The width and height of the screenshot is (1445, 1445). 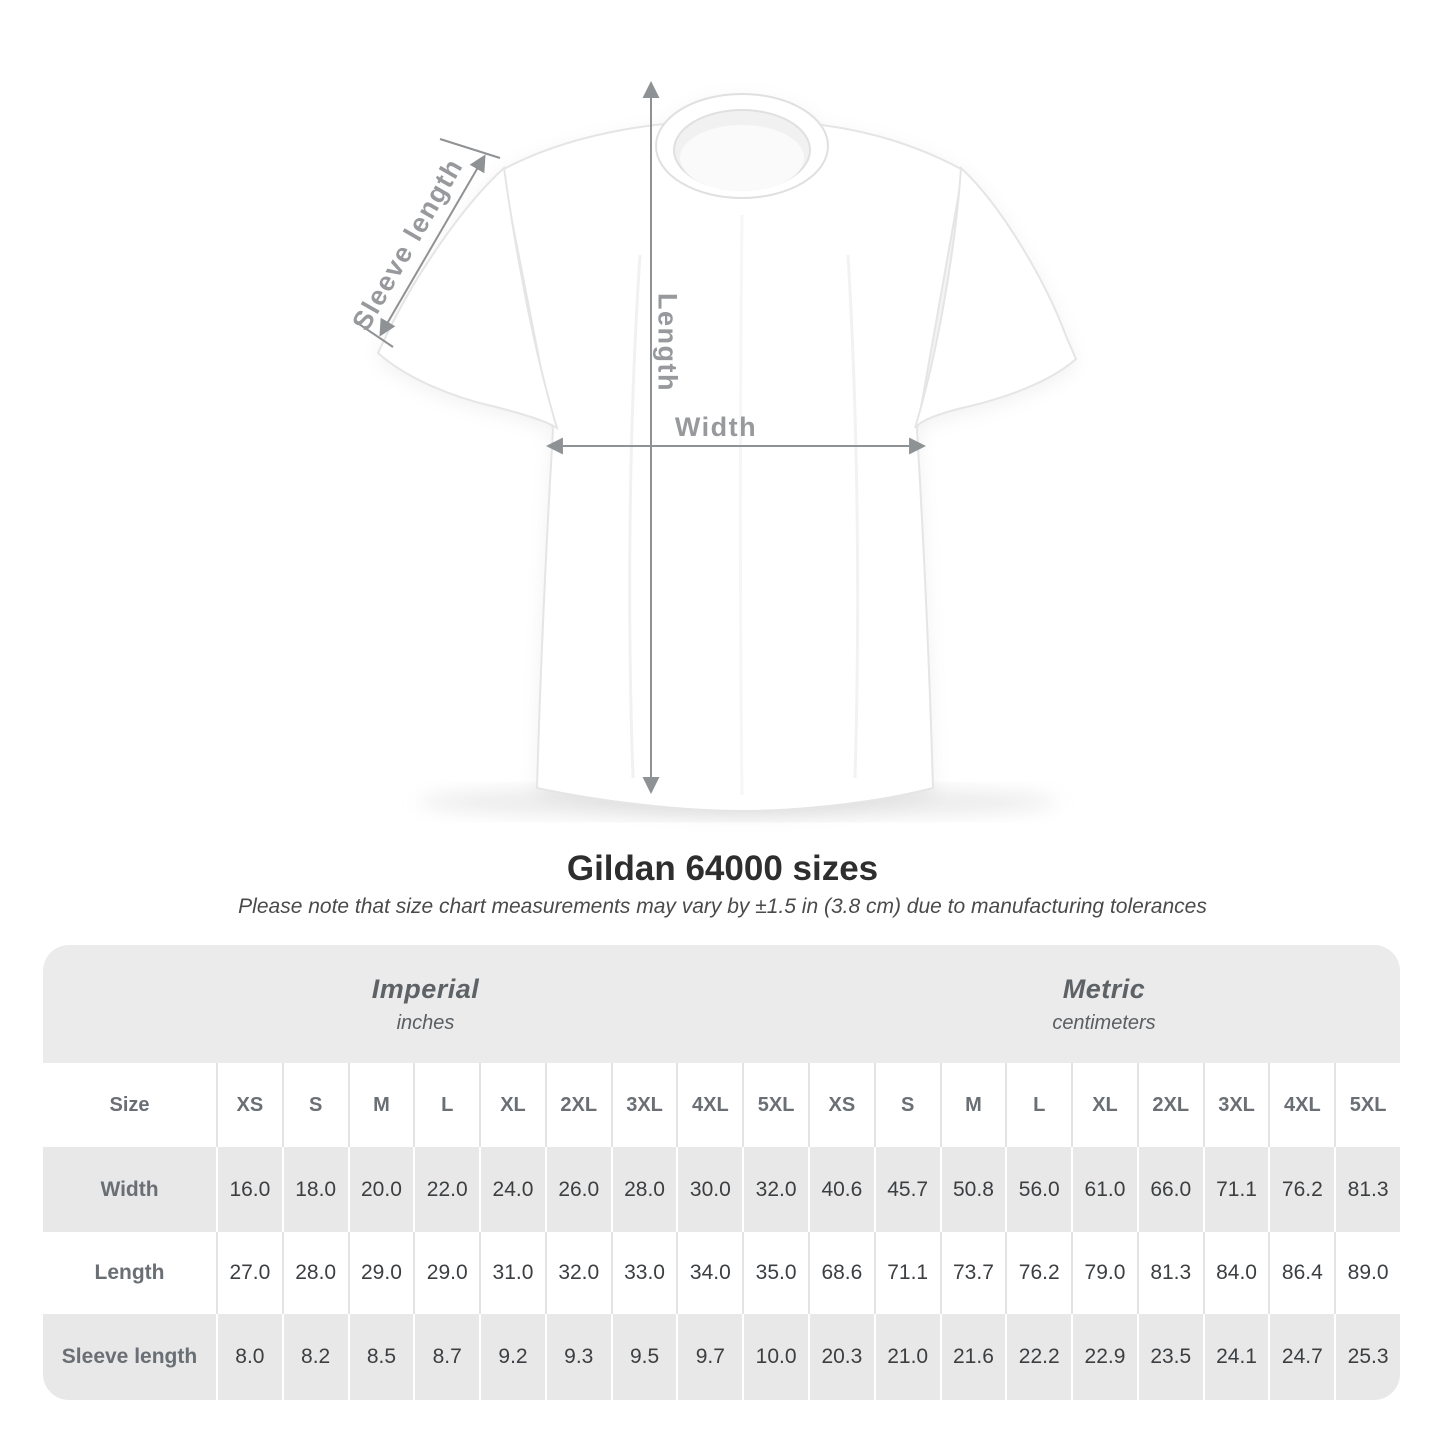 I want to click on value-cell-metric: 20.3, so click(x=841, y=1357).